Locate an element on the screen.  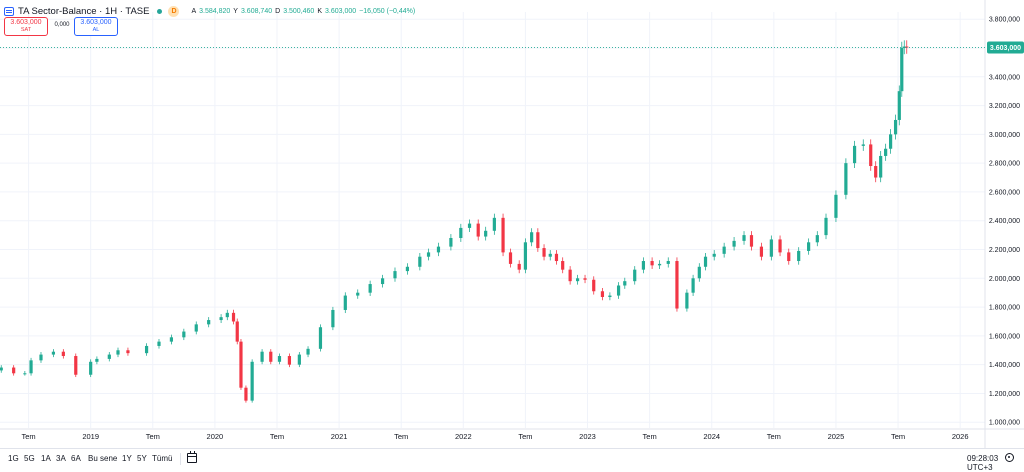
ohlc-high-value: 3.608,740 is located at coordinates (256, 11).